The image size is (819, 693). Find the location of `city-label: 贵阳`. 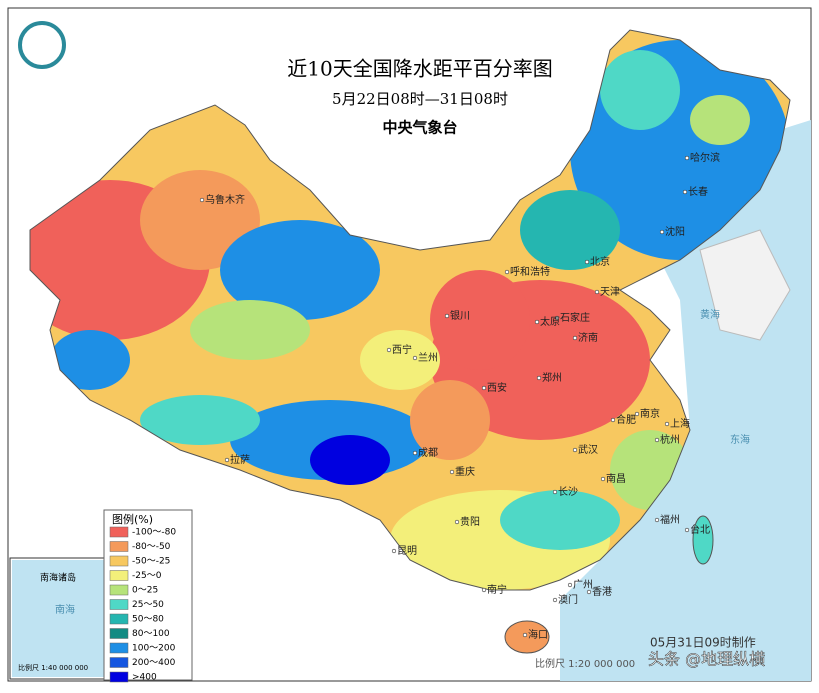

city-label: 贵阳 is located at coordinates (470, 521).